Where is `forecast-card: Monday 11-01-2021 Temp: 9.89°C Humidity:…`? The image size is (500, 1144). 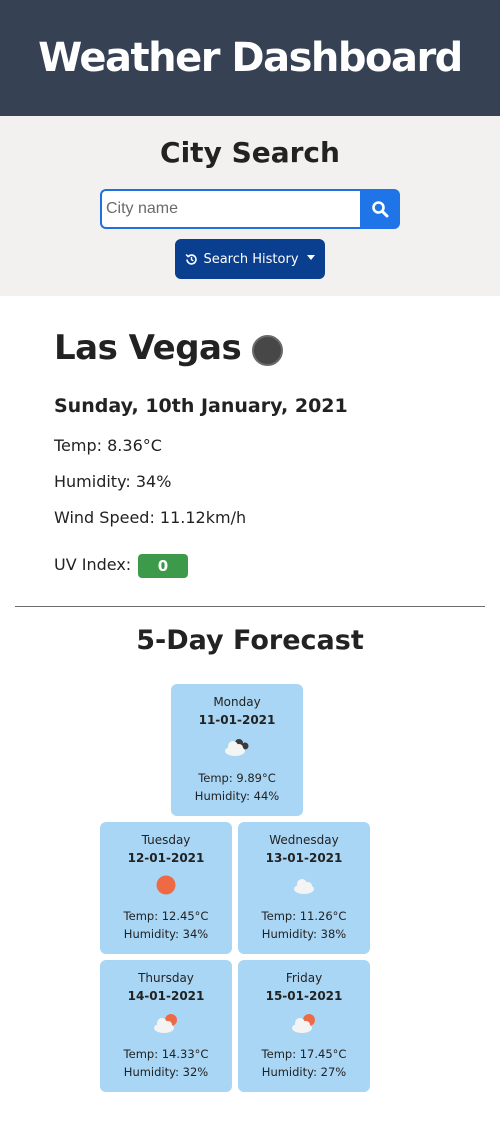 forecast-card: Monday 11-01-2021 Temp: 9.89°C Humidity:… is located at coordinates (237, 750).